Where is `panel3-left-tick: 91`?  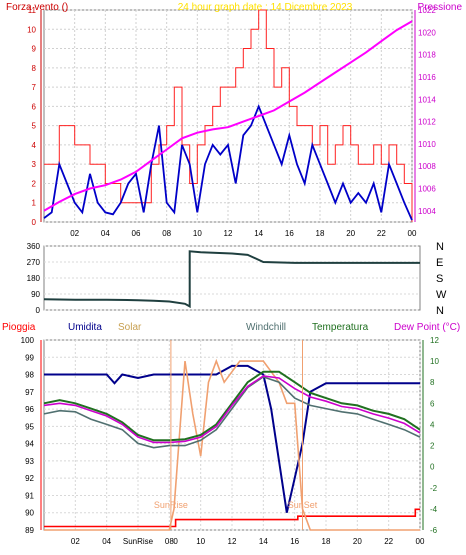 panel3-left-tick: 91 is located at coordinates (29, 495).